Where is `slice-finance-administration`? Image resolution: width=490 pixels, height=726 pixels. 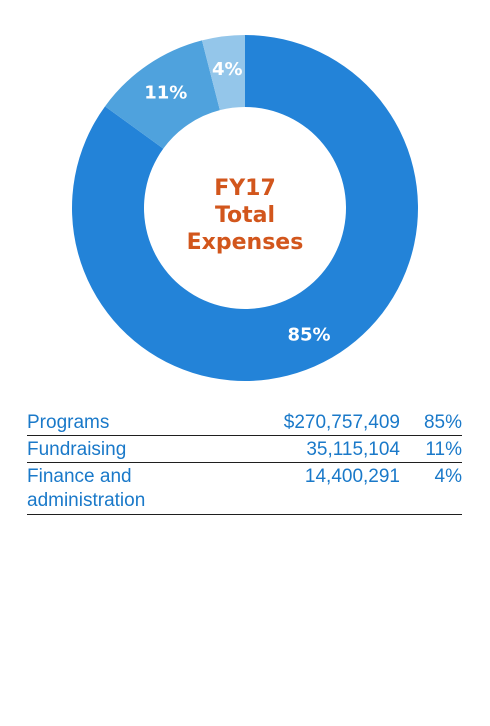 slice-finance-administration is located at coordinates (223, 73).